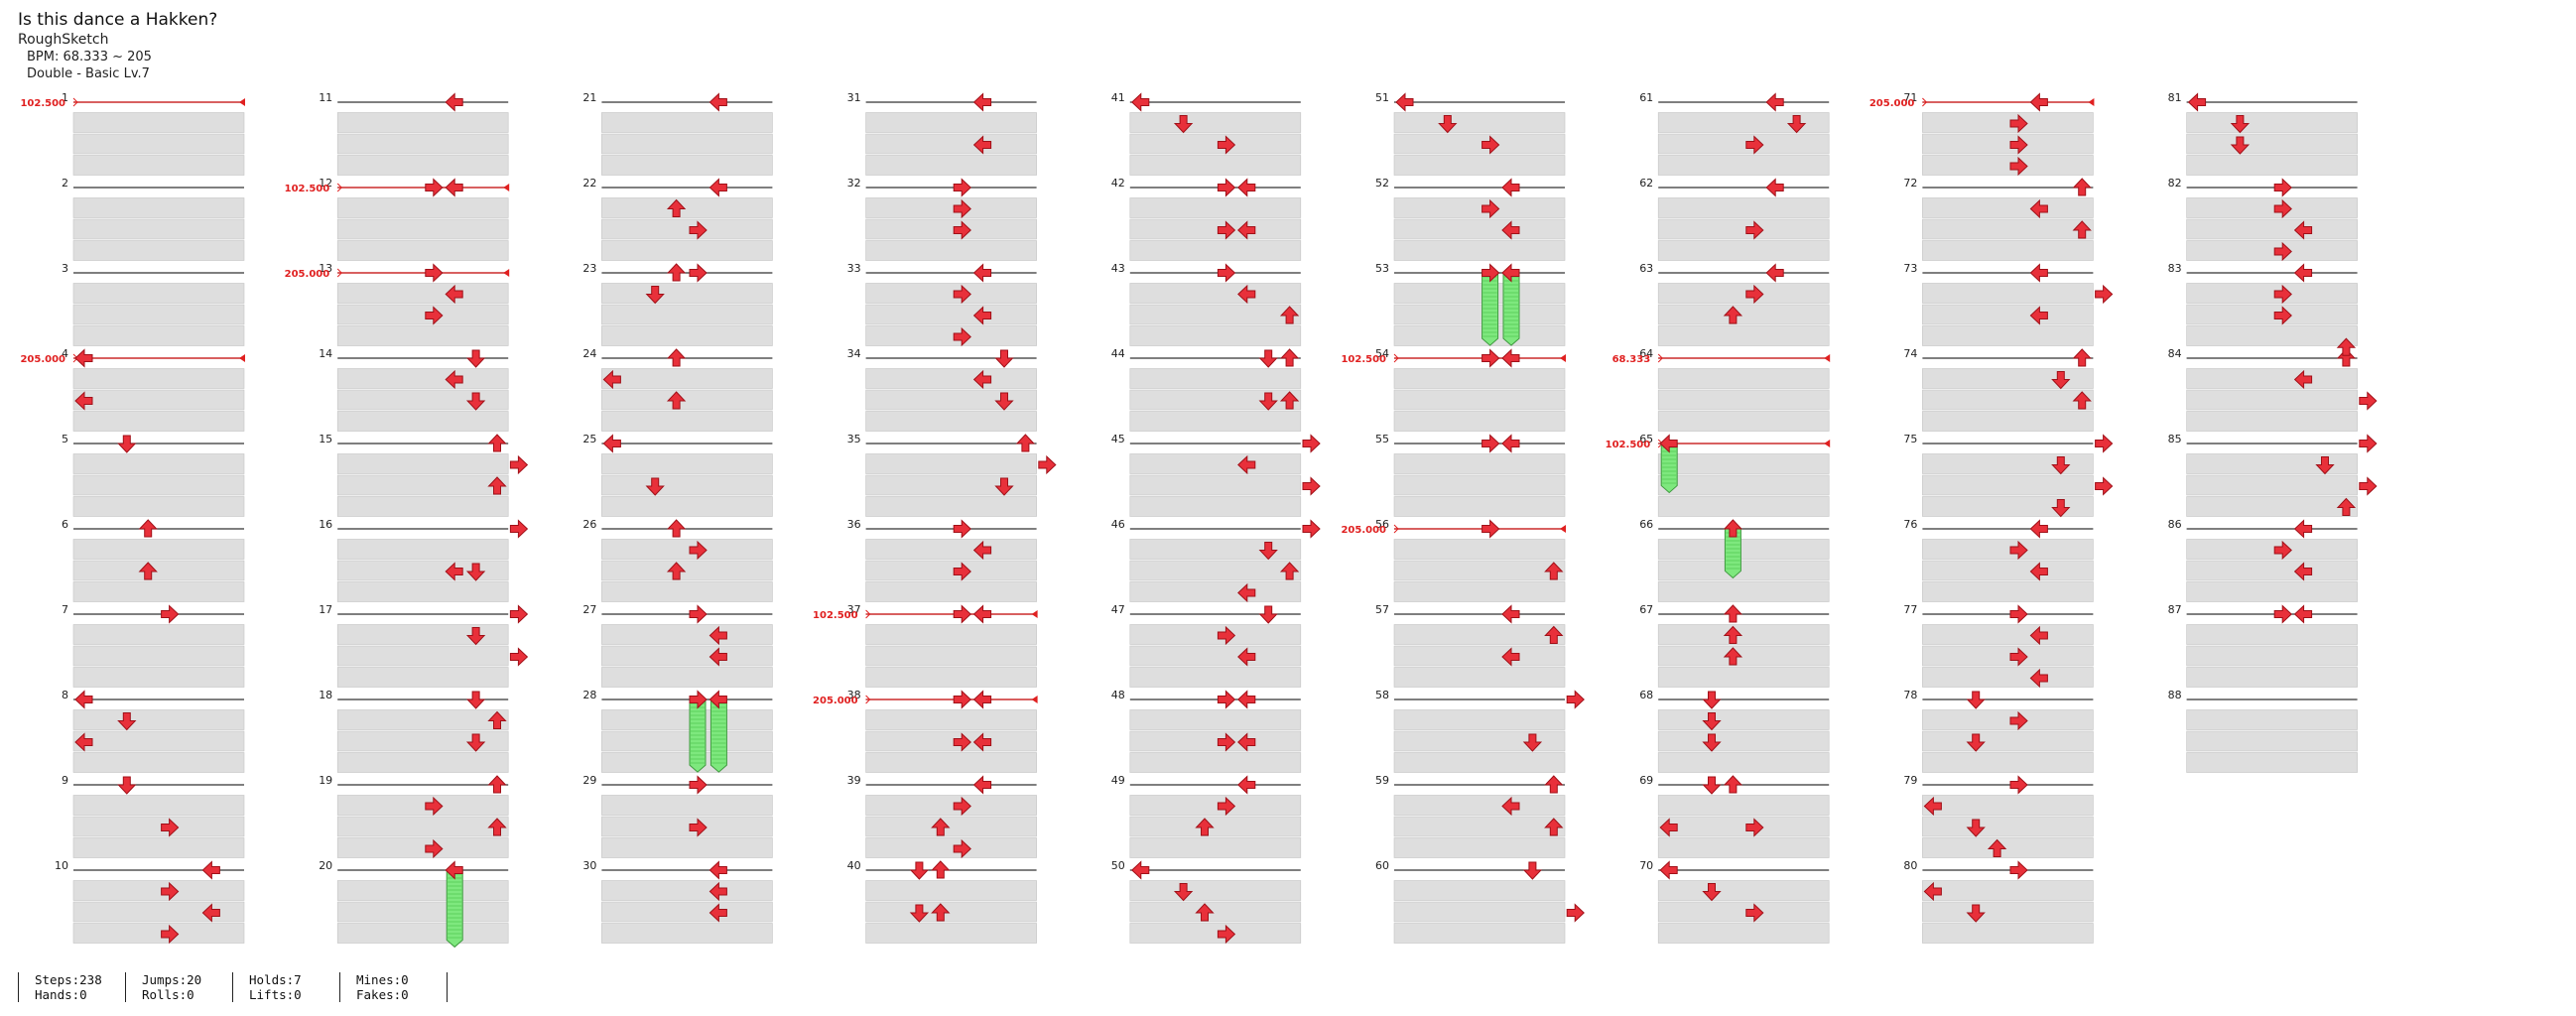  I want to click on measure-number: 2, so click(65, 183).